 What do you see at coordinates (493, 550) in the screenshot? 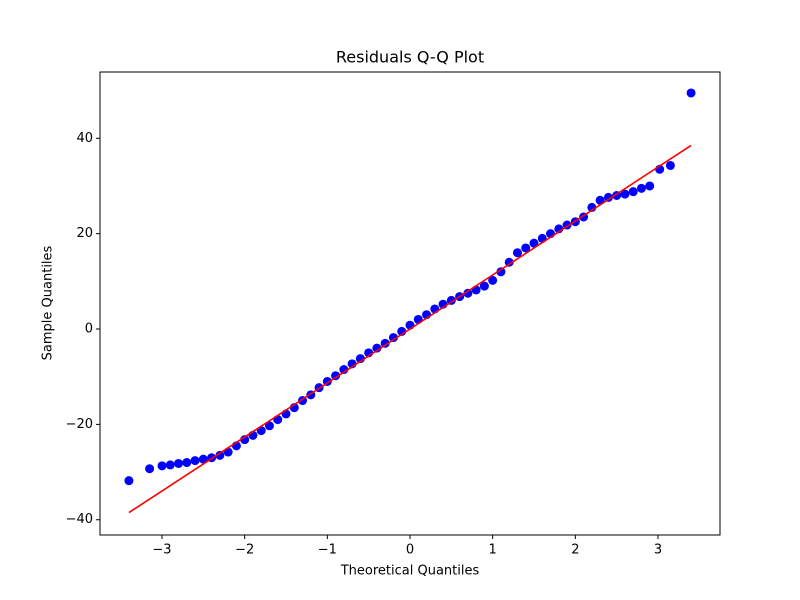
I see `x-tick-label: 1` at bounding box center [493, 550].